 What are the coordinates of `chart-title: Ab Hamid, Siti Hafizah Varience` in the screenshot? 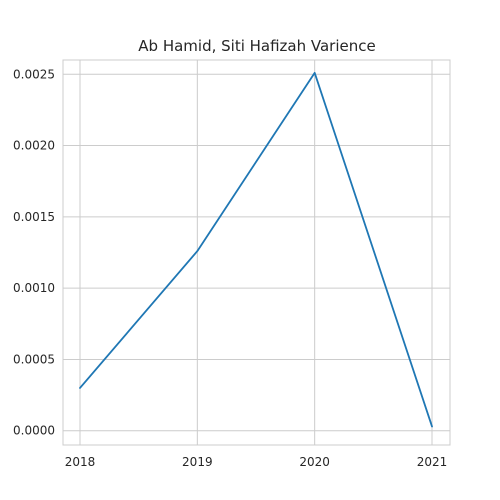 It's located at (256, 46).